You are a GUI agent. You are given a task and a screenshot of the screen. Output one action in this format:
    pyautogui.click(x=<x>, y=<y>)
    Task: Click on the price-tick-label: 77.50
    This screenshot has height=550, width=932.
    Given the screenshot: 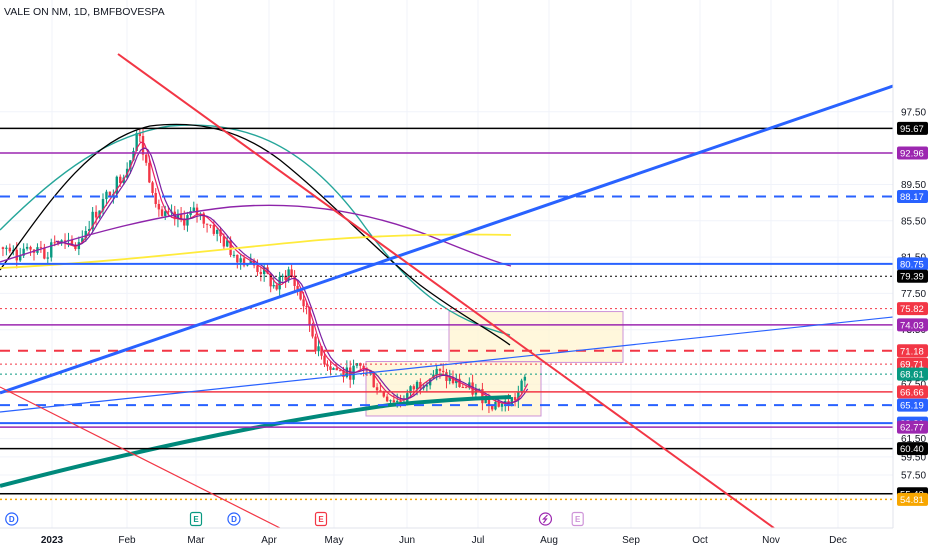 What is the action you would take?
    pyautogui.click(x=913, y=294)
    